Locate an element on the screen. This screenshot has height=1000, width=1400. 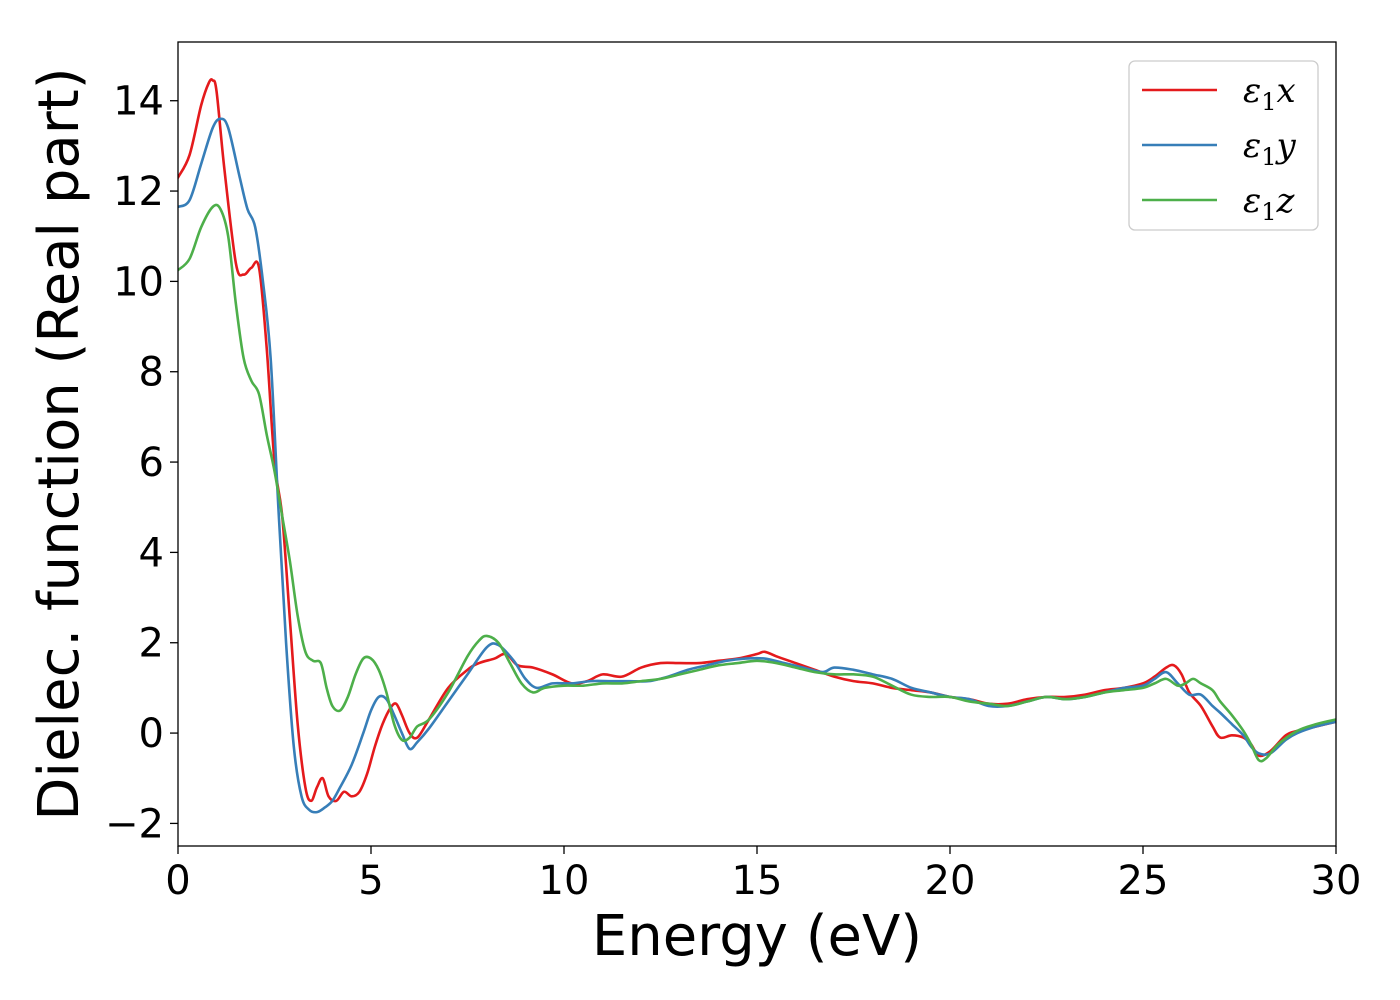
x-tick-label: 0 is located at coordinates (177, 881).